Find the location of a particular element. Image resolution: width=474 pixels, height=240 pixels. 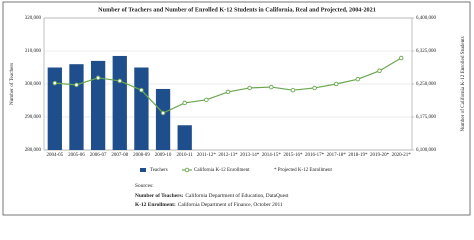

x-tick-label: 2006-07 is located at coordinates (98, 155).